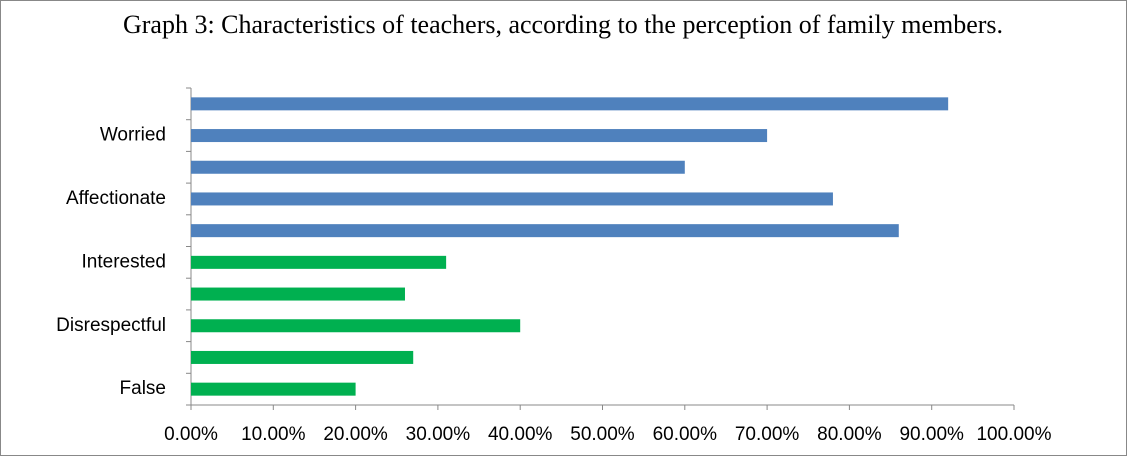 The height and width of the screenshot is (456, 1127). Describe the element at coordinates (143, 388) in the screenshot. I see `y-tick-label: False` at that location.